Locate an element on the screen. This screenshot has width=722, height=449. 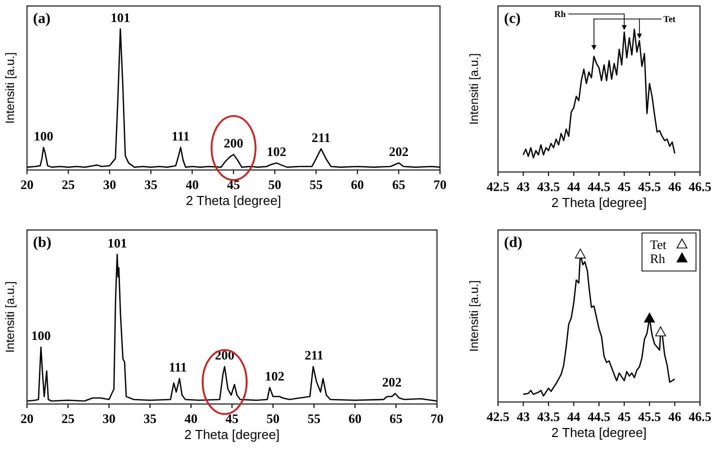
annotation: Tet is located at coordinates (669, 19).